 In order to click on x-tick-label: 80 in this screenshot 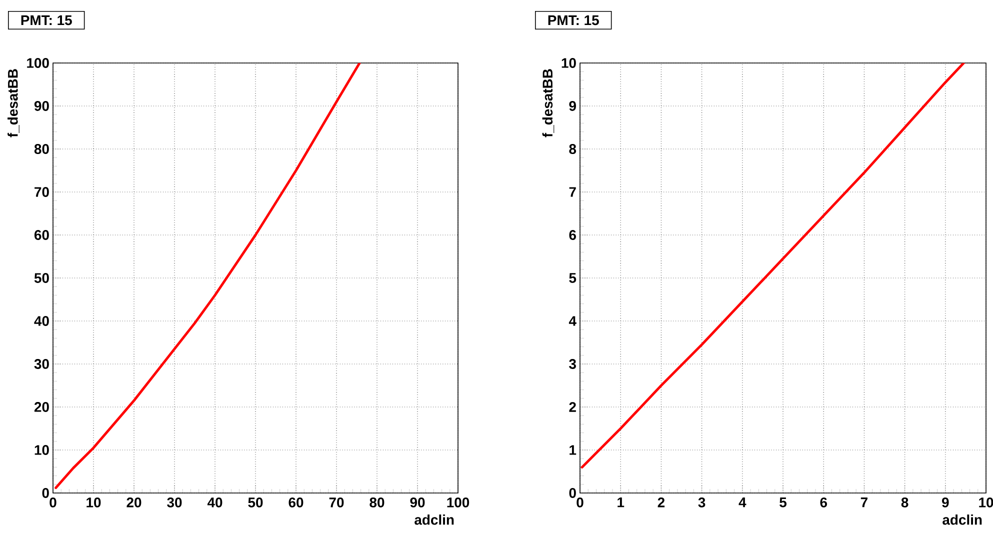, I will do `click(377, 503)`.